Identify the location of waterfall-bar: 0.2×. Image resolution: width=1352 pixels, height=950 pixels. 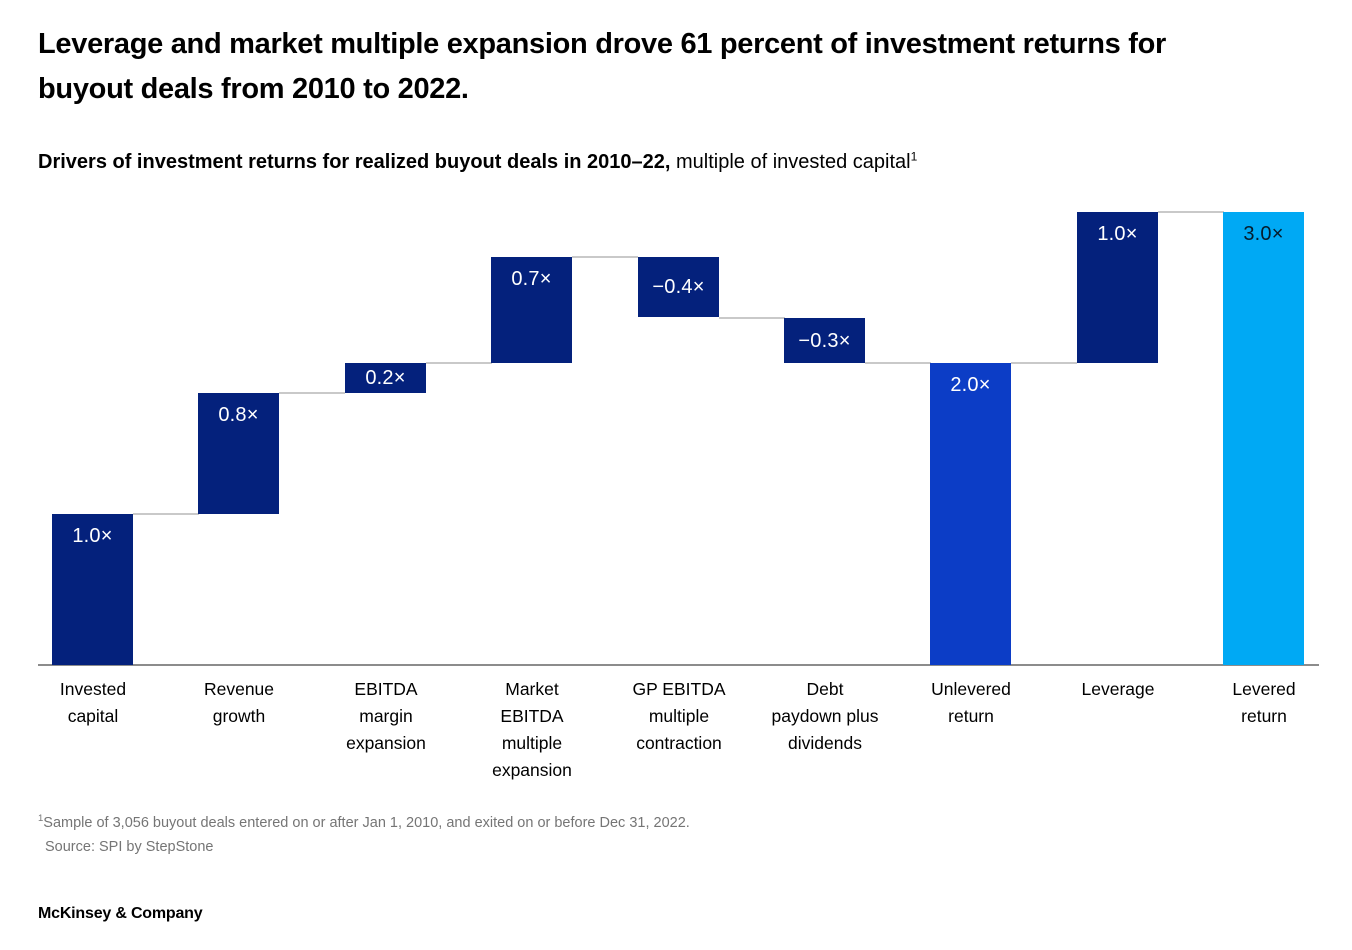
(385, 378).